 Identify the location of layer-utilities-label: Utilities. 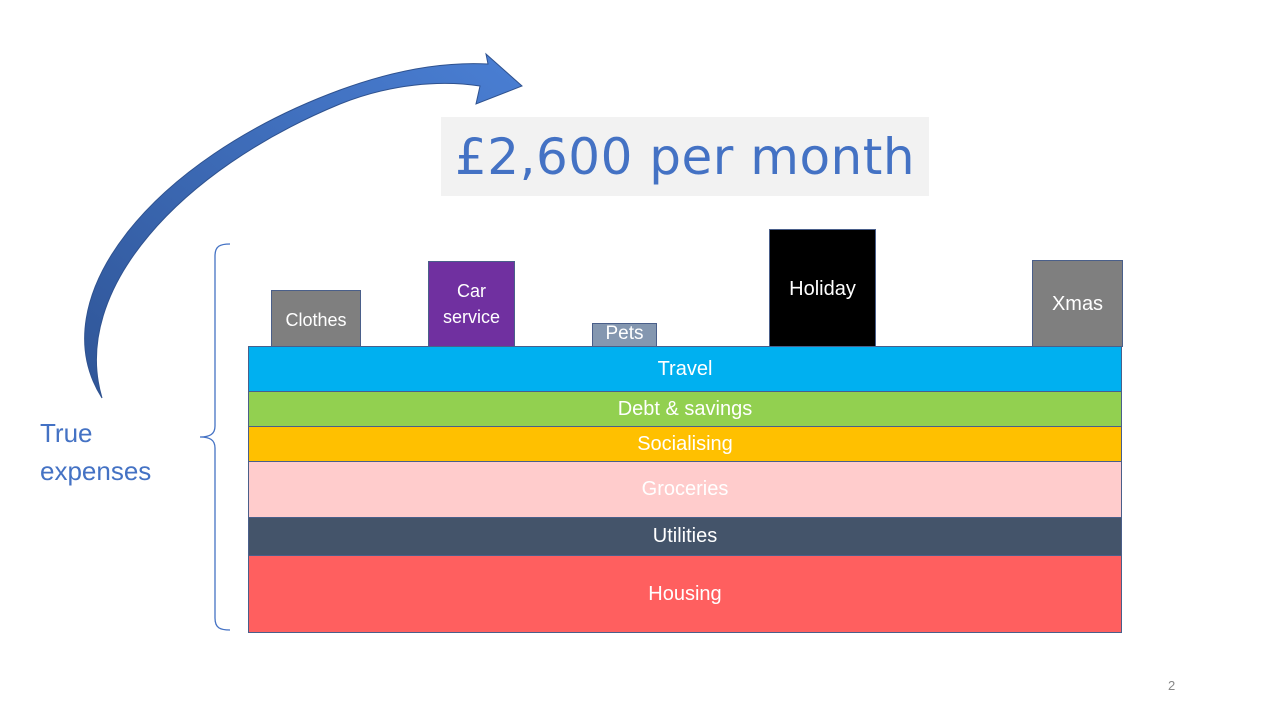
(685, 536).